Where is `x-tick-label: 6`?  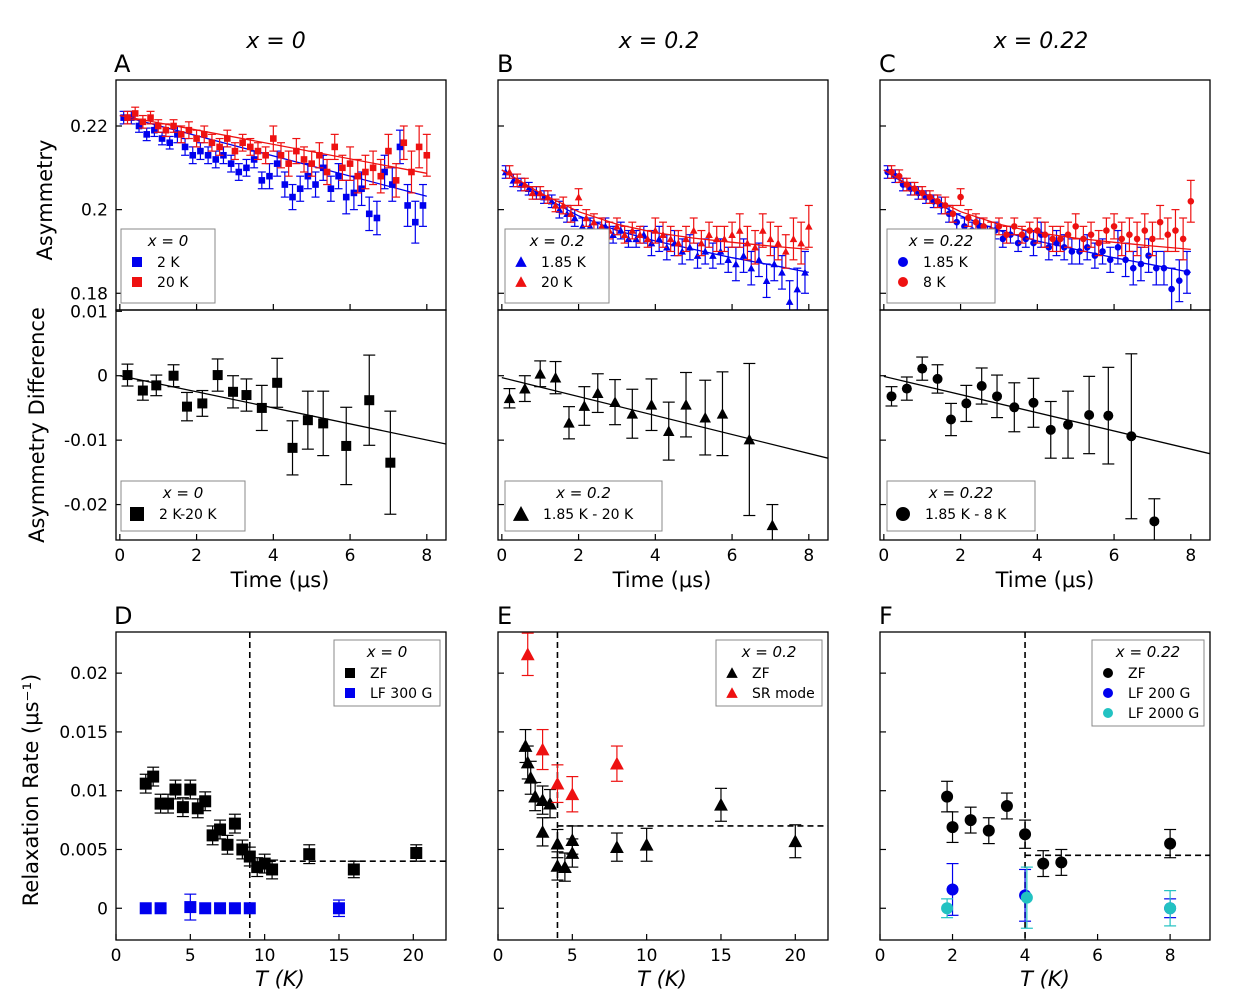
x-tick-label: 6 is located at coordinates (1097, 956).